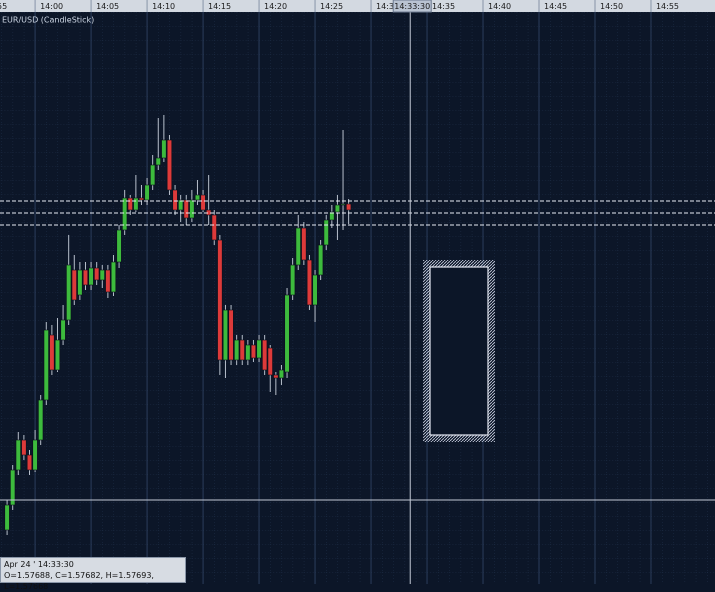 The height and width of the screenshot is (592, 715). What do you see at coordinates (387, 6) in the screenshot?
I see `x-tick-label: 14:30` at bounding box center [387, 6].